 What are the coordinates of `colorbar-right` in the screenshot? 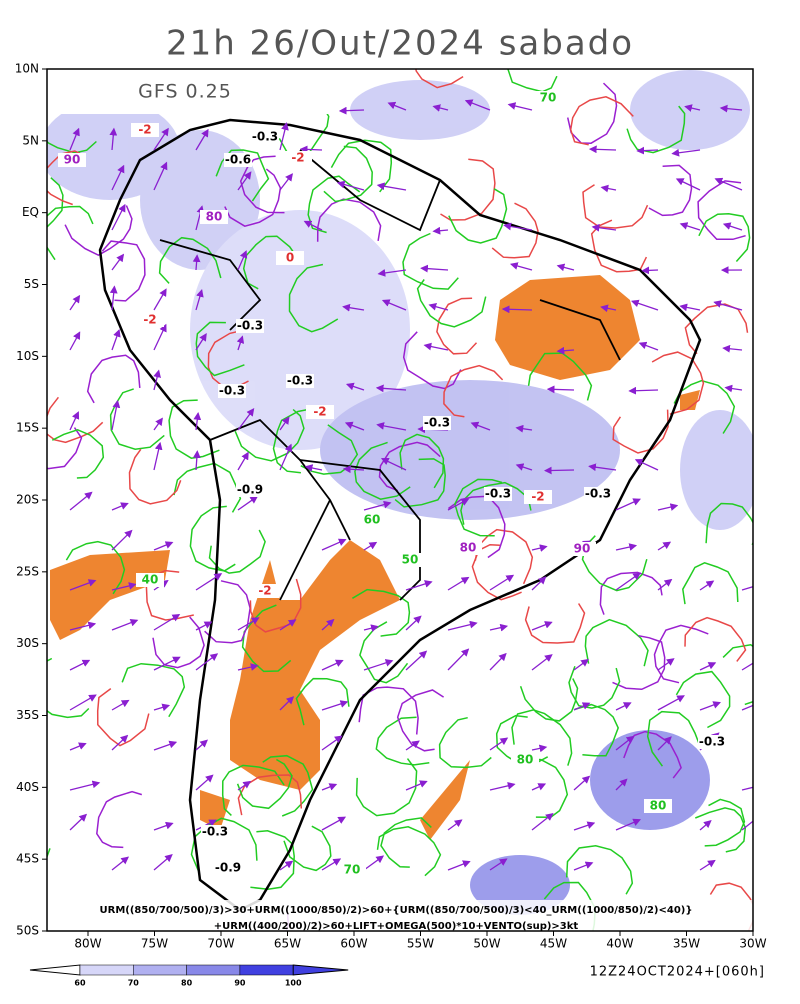 It's located at (320, 970).